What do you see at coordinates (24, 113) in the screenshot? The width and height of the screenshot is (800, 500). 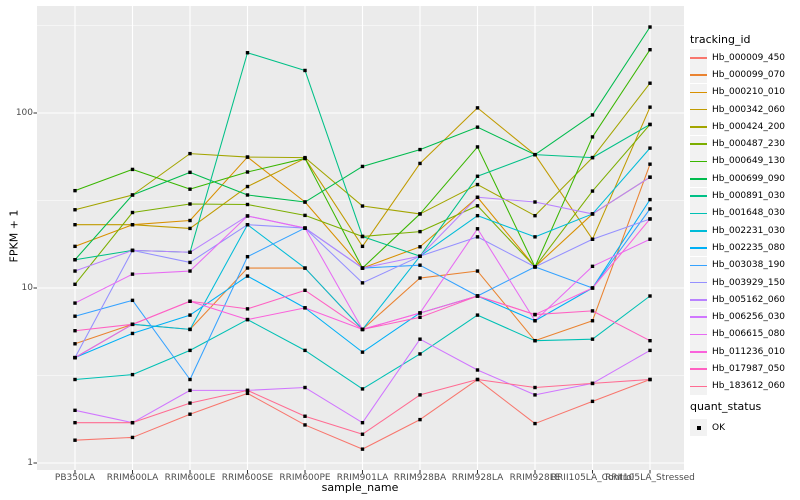 I see `y-tick-label: 100` at bounding box center [24, 113].